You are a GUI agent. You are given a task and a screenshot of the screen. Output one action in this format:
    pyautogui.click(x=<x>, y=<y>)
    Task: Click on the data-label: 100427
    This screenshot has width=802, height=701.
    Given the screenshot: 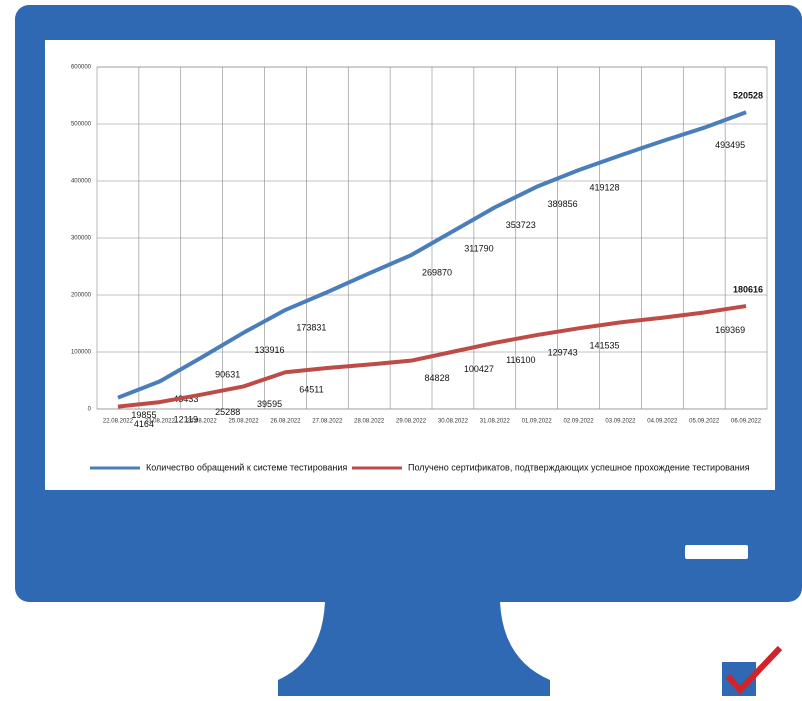 What is the action you would take?
    pyautogui.click(x=479, y=369)
    